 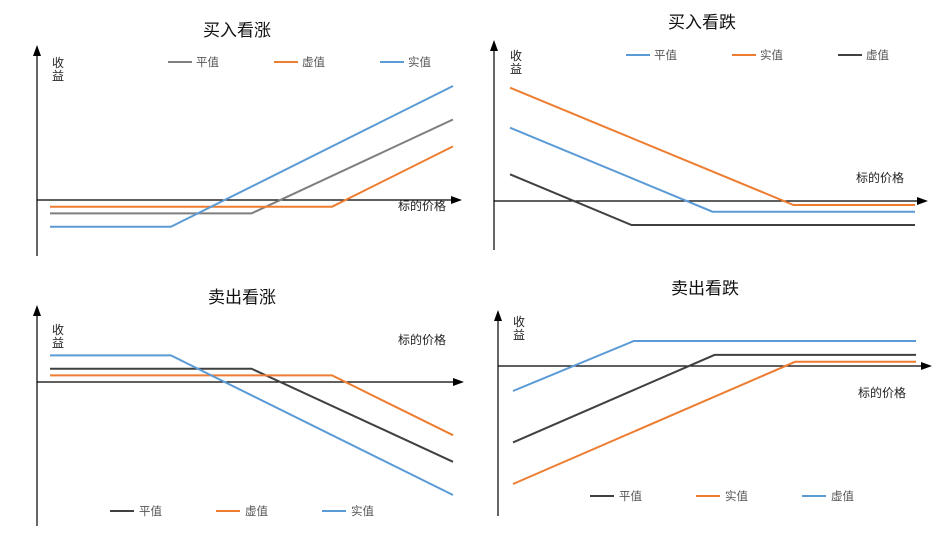 What do you see at coordinates (705, 289) in the screenshot?
I see `chart-title: 卖出看跌` at bounding box center [705, 289].